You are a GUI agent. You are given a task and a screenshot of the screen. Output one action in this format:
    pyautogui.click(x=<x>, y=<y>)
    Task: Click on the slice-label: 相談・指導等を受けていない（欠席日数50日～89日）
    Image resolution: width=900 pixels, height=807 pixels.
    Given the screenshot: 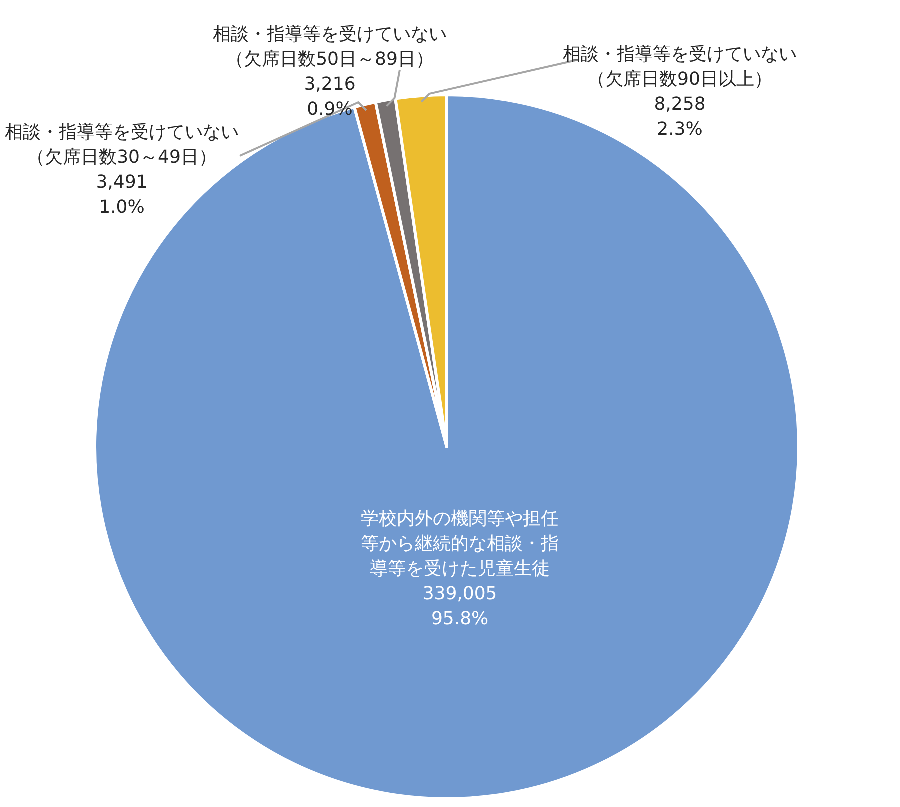 What is the action you would take?
    pyautogui.click(x=330, y=47)
    